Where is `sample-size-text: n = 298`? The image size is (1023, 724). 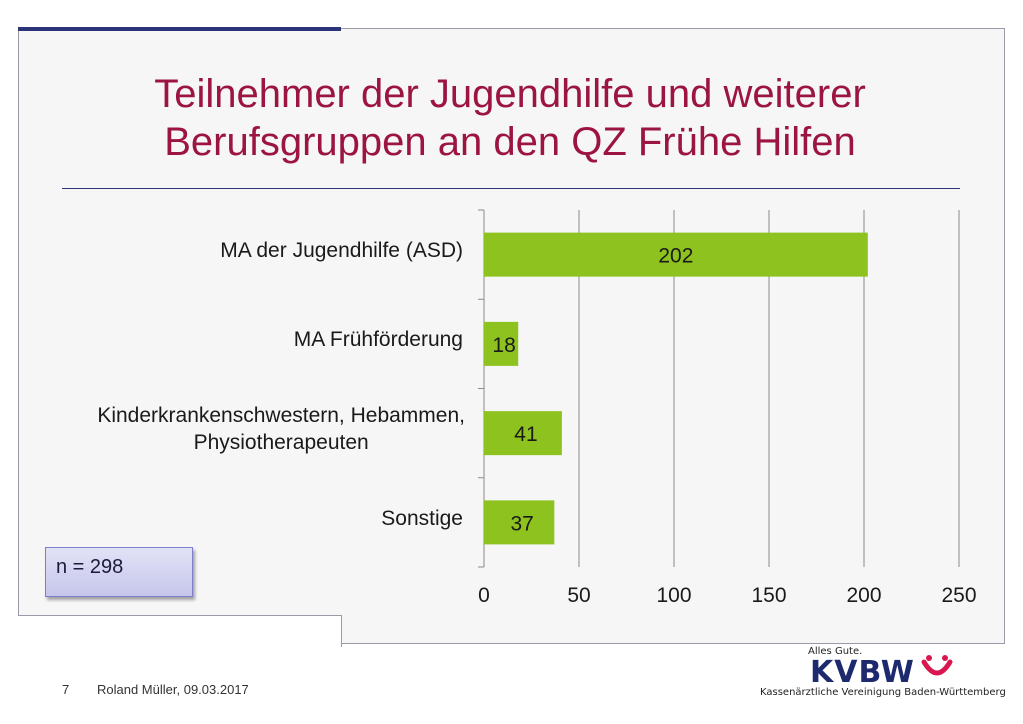
sample-size-text: n = 298 is located at coordinates (90, 567).